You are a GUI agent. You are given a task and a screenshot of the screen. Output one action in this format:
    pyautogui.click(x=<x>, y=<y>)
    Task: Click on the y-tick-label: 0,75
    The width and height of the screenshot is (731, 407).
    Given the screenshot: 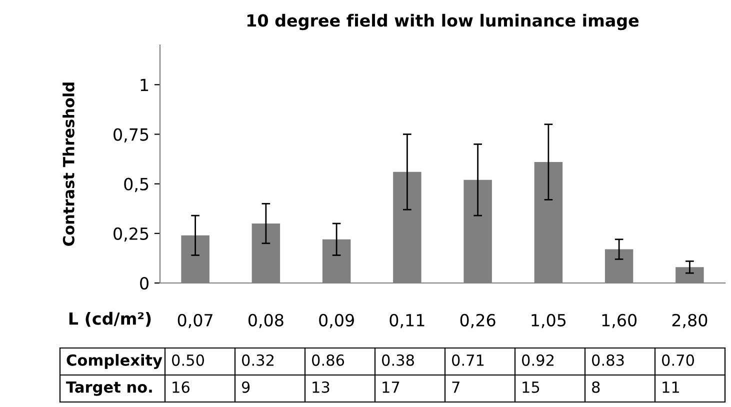 What is the action you would take?
    pyautogui.click(x=131, y=135)
    